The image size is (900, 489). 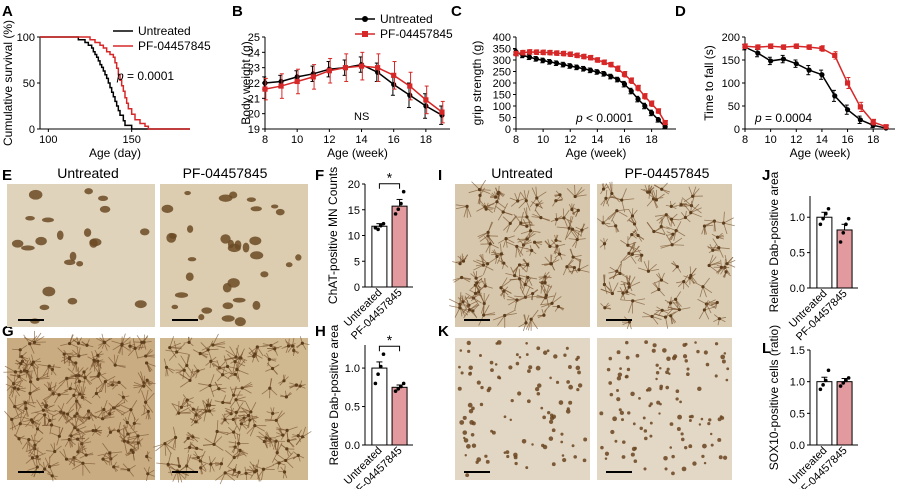 I want to click on bar-treated, so click(x=399, y=246).